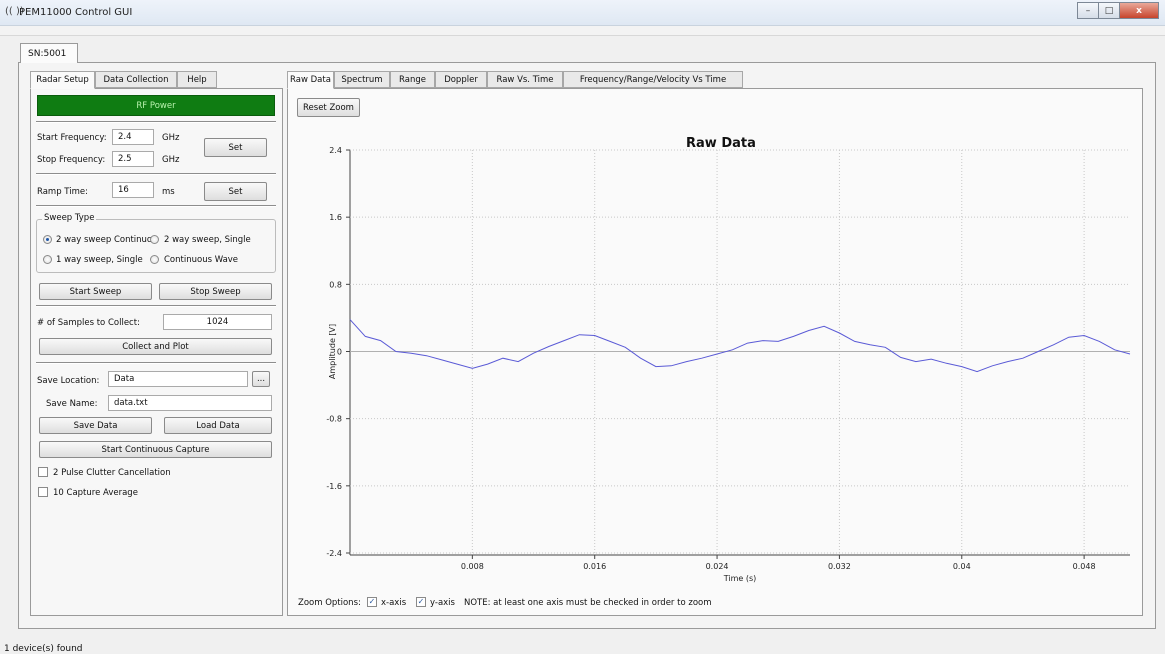  I want to click on zoom-y-label: y-axis, so click(442, 603).